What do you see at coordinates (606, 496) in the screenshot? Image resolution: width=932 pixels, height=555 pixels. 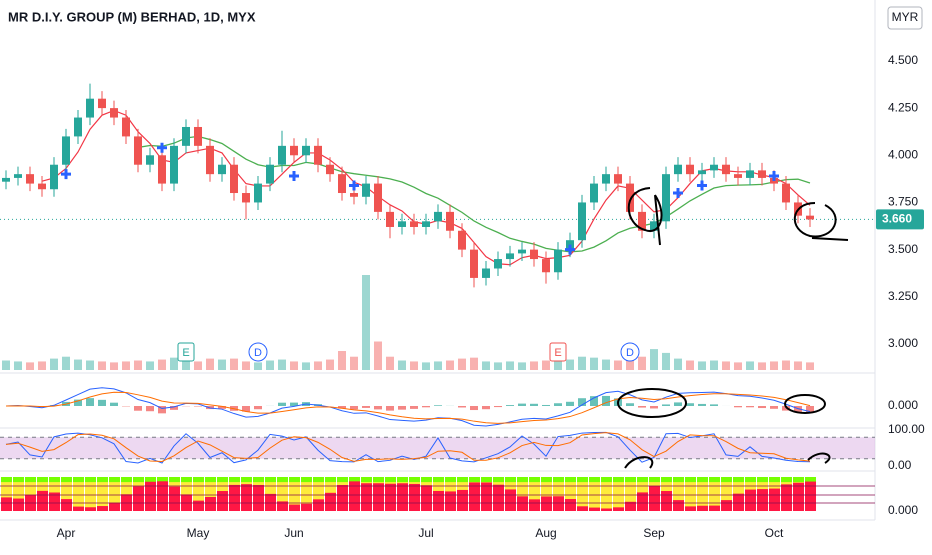 I see `trend-yellow` at bounding box center [606, 496].